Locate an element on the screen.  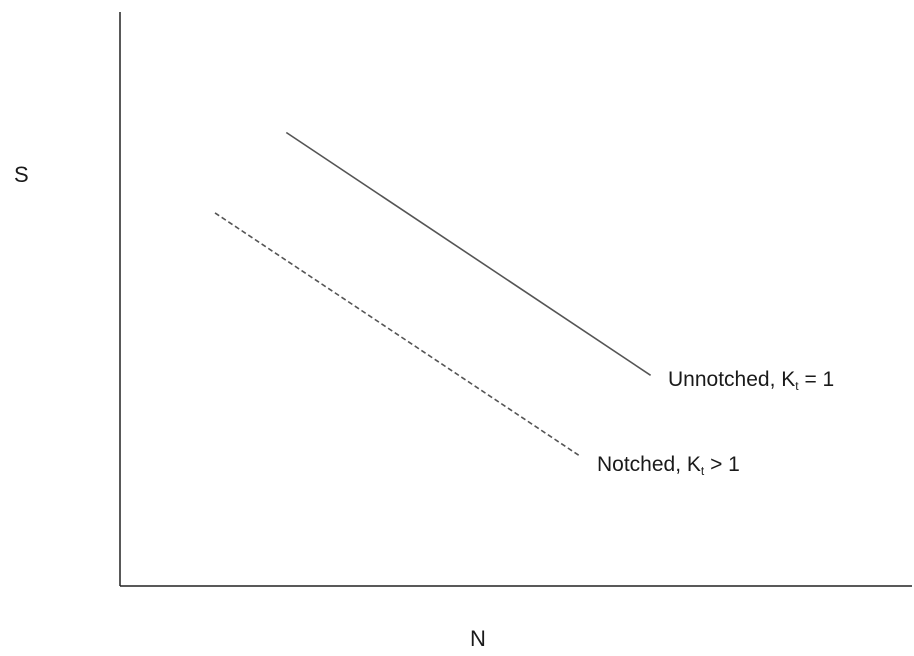
y-axis-label: S is located at coordinates (21, 174).